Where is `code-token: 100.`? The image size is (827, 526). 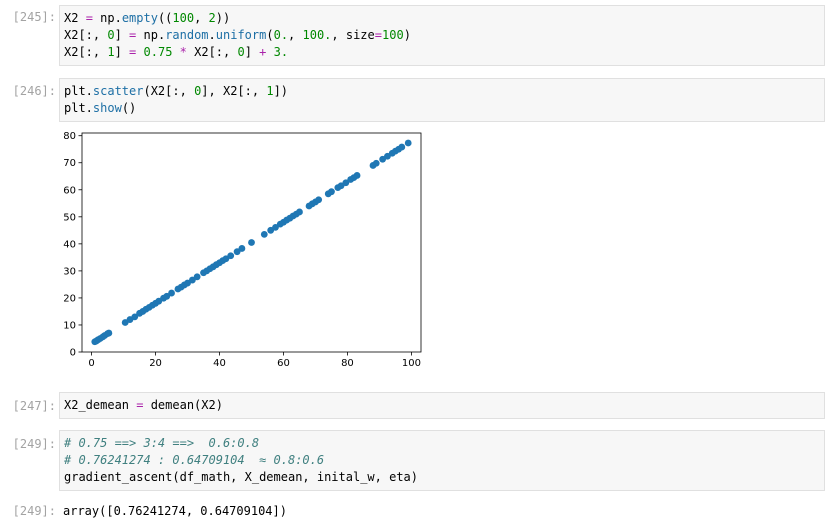
code-token: 100. is located at coordinates (317, 35).